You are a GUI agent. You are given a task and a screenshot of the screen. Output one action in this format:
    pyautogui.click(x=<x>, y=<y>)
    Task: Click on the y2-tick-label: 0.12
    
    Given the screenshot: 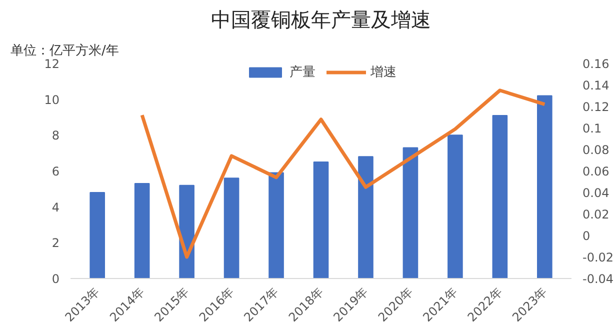 What is the action you would take?
    pyautogui.click(x=596, y=107)
    